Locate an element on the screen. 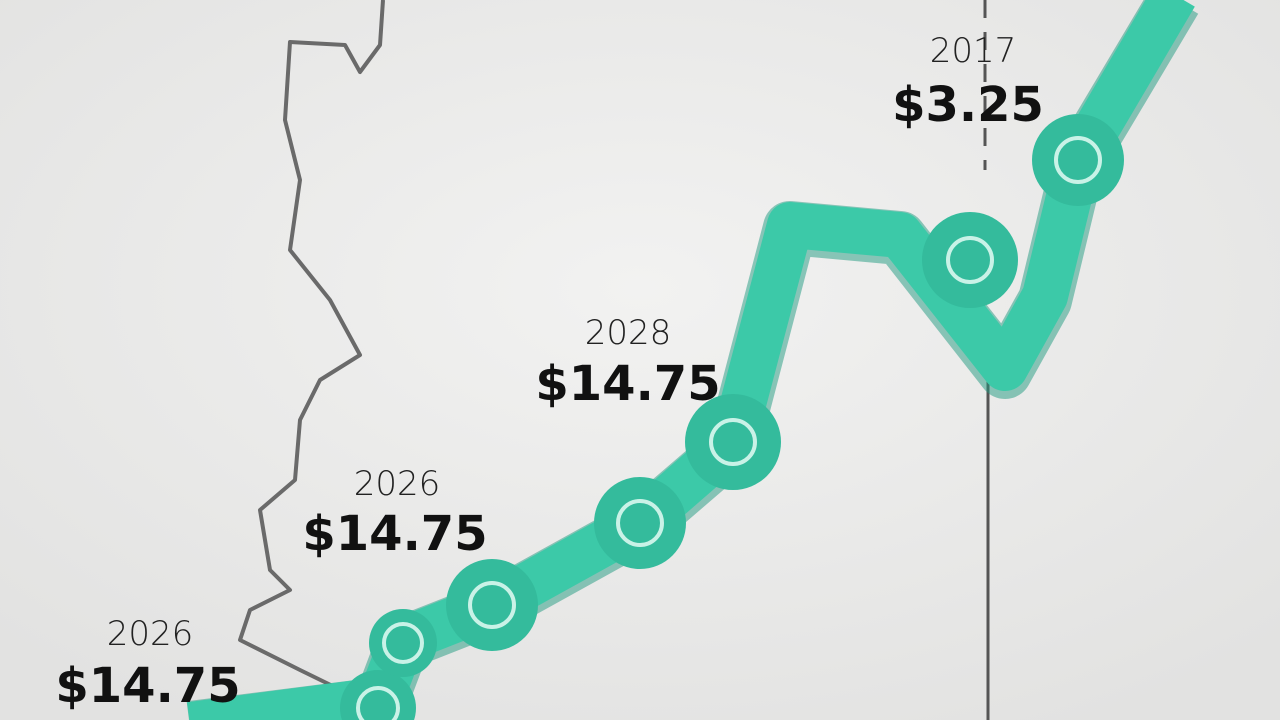  price-label: $3.25 is located at coordinates (968, 105).